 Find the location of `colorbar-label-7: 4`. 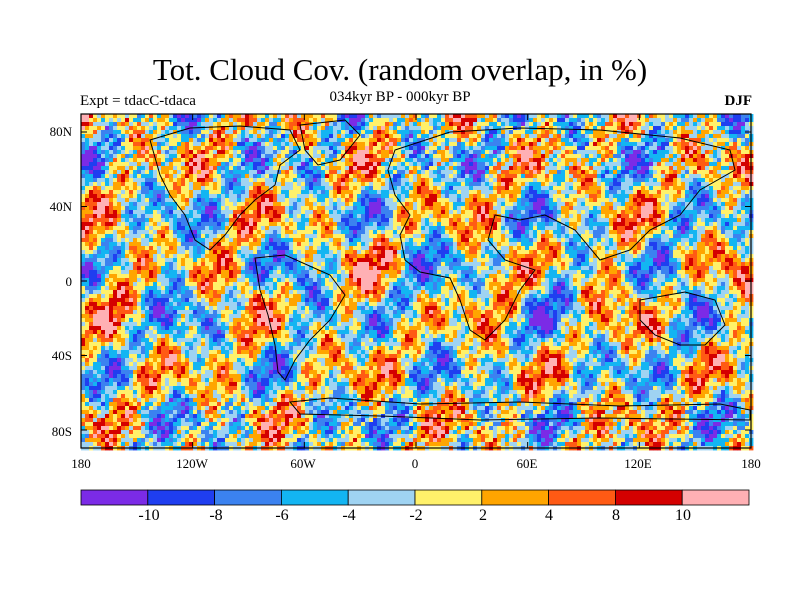

colorbar-label-7: 4 is located at coordinates (549, 515).